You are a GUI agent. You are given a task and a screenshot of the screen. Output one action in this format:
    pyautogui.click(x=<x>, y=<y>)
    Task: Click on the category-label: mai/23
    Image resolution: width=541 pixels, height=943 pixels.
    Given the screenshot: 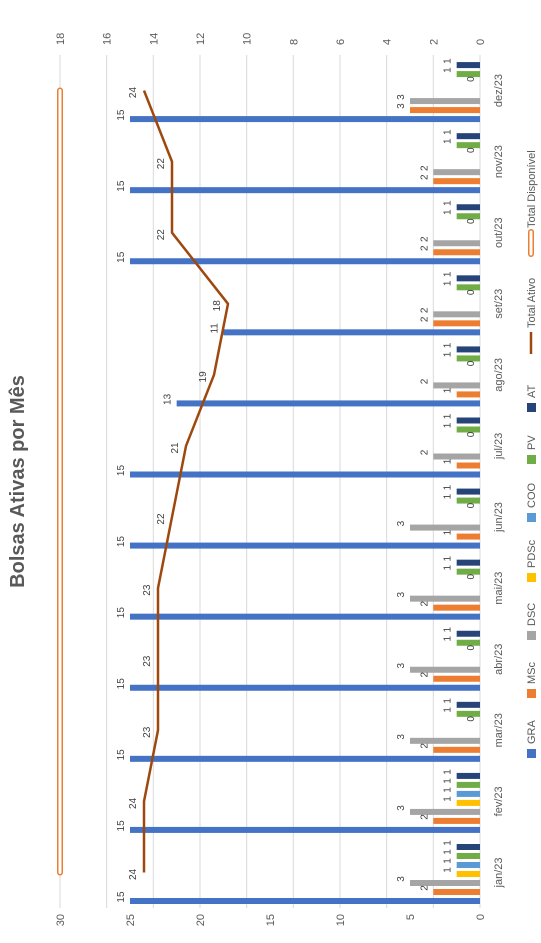 What is the action you would take?
    pyautogui.click(x=499, y=588)
    